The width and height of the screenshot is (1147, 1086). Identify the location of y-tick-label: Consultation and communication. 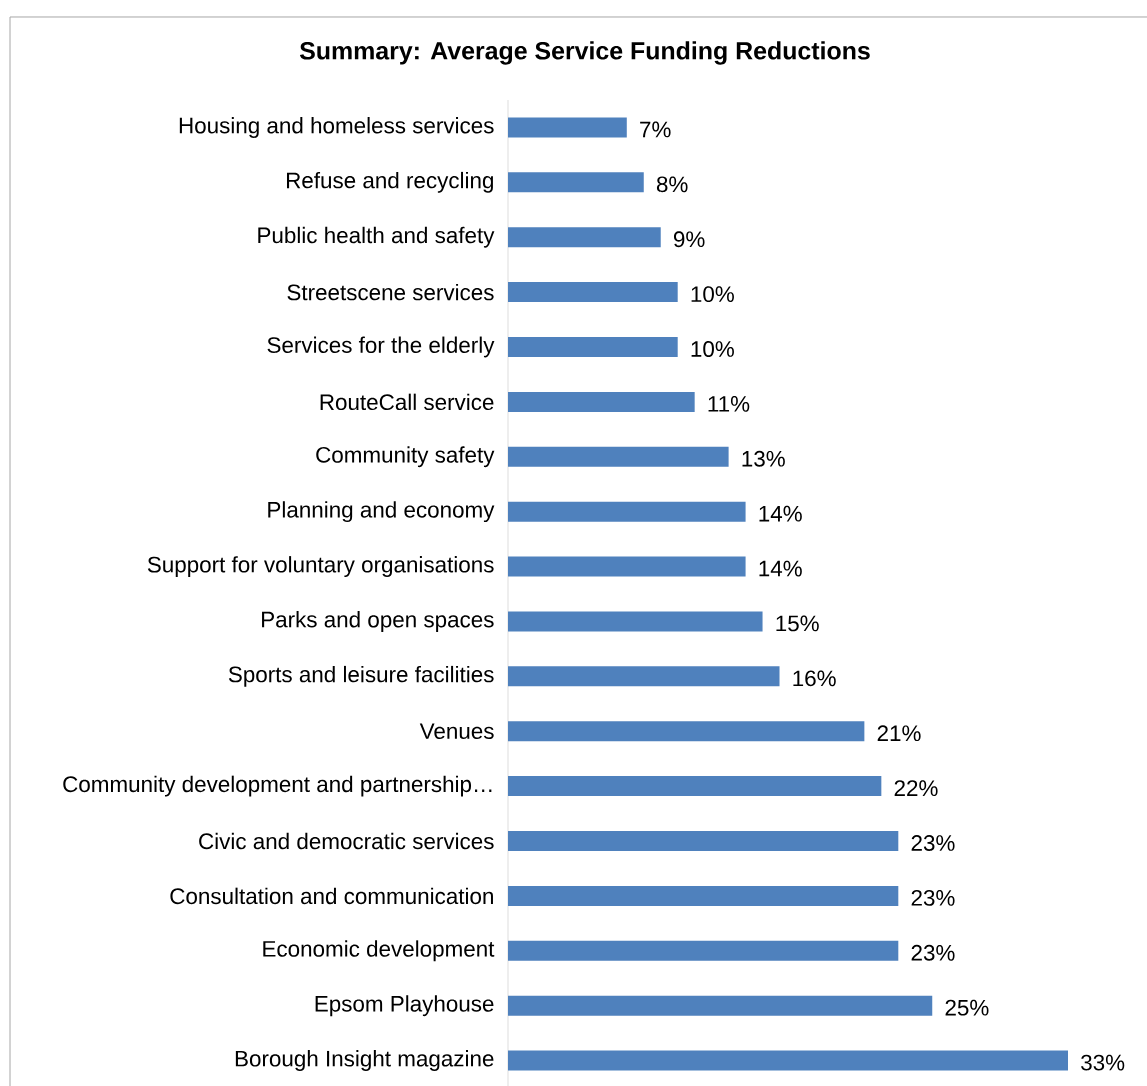
(331, 896).